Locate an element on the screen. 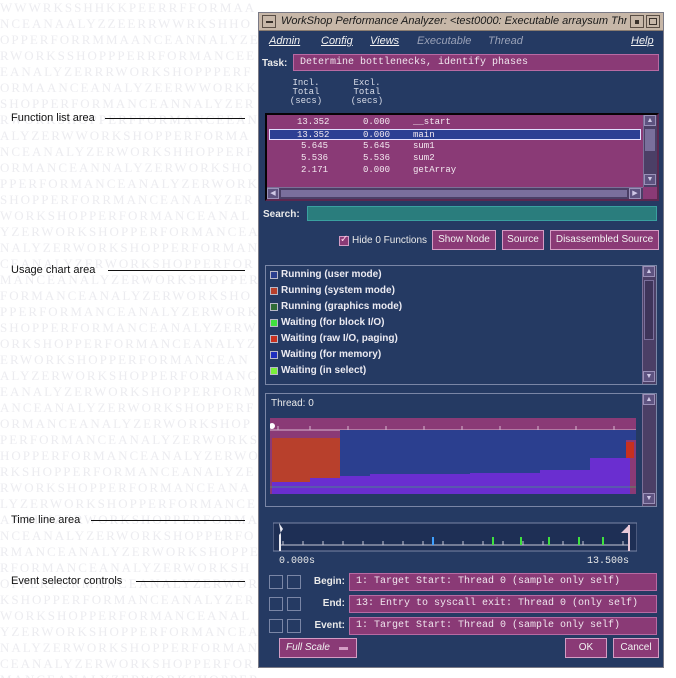  time-line: 0.000s 13.500s is located at coordinates (455, 544).